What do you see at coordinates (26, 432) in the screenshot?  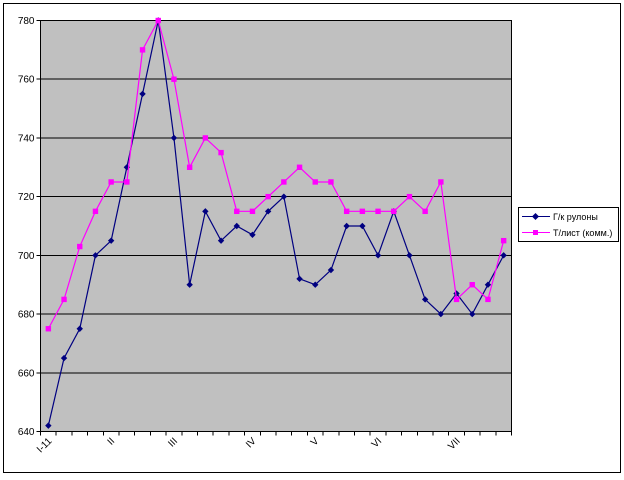 I see `y-tick-label: 640` at bounding box center [26, 432].